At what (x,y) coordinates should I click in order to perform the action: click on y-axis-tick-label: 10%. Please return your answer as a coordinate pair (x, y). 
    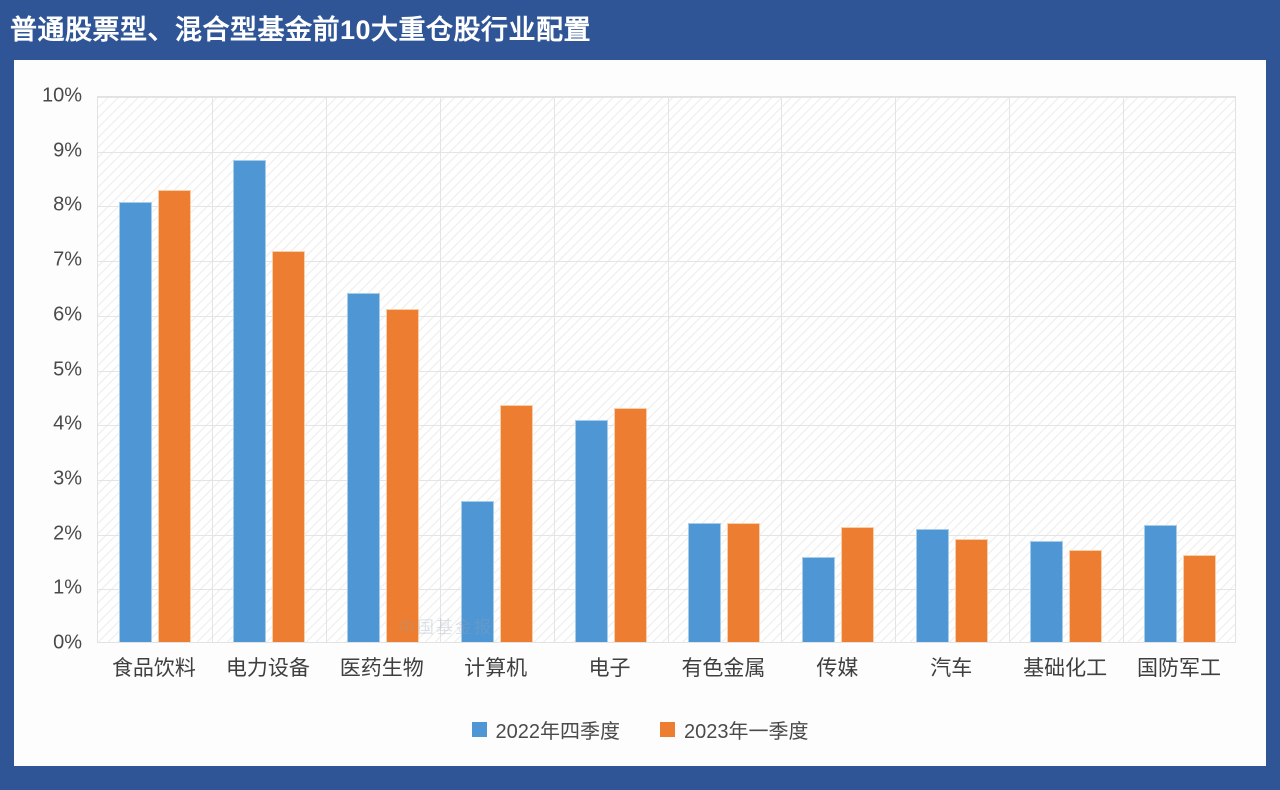
    Looking at the image, I should click on (61, 95).